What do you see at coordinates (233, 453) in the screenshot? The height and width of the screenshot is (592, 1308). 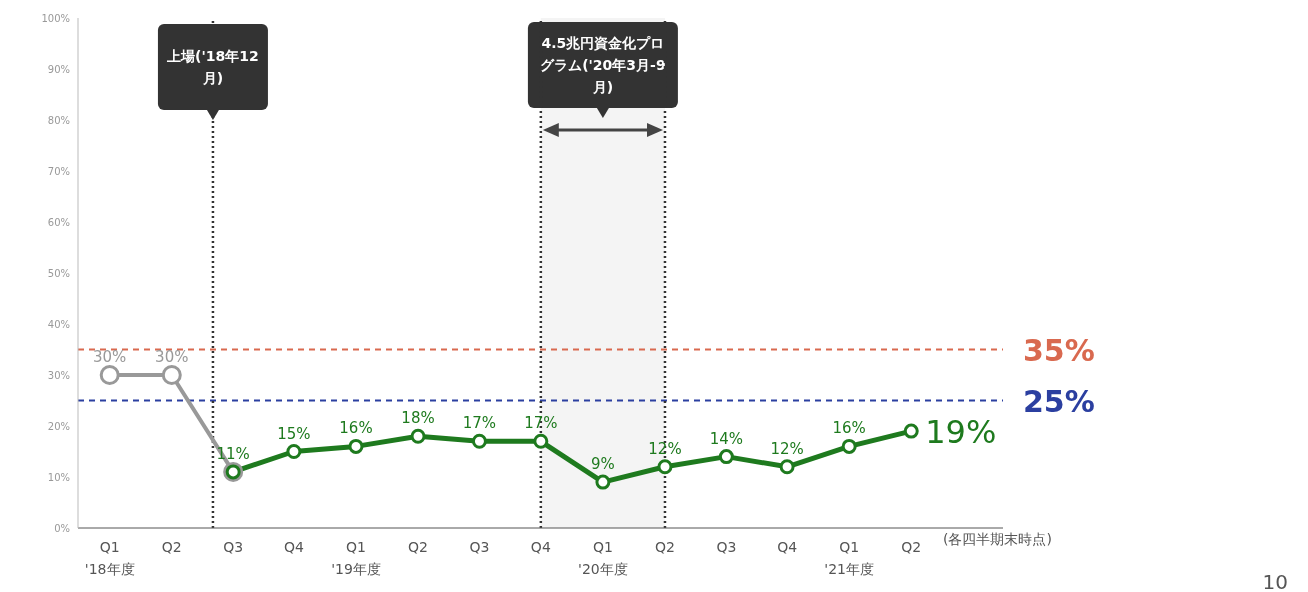 I see `data-label: 11%` at bounding box center [233, 453].